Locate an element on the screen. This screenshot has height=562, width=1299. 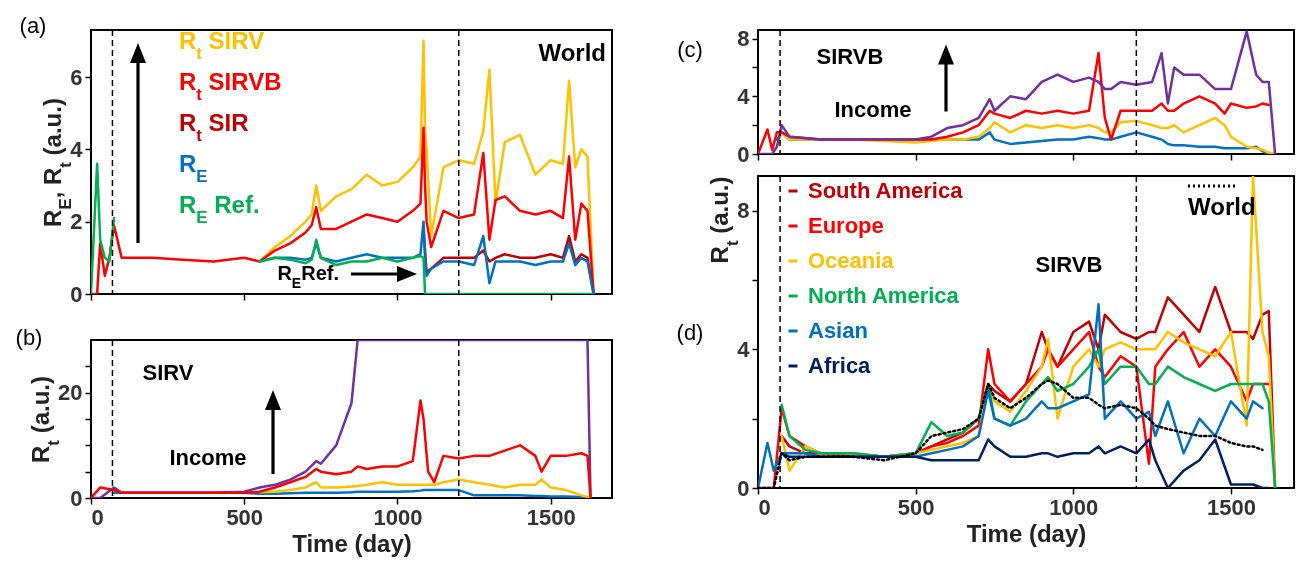
legend-label: North America is located at coordinates (884, 295).